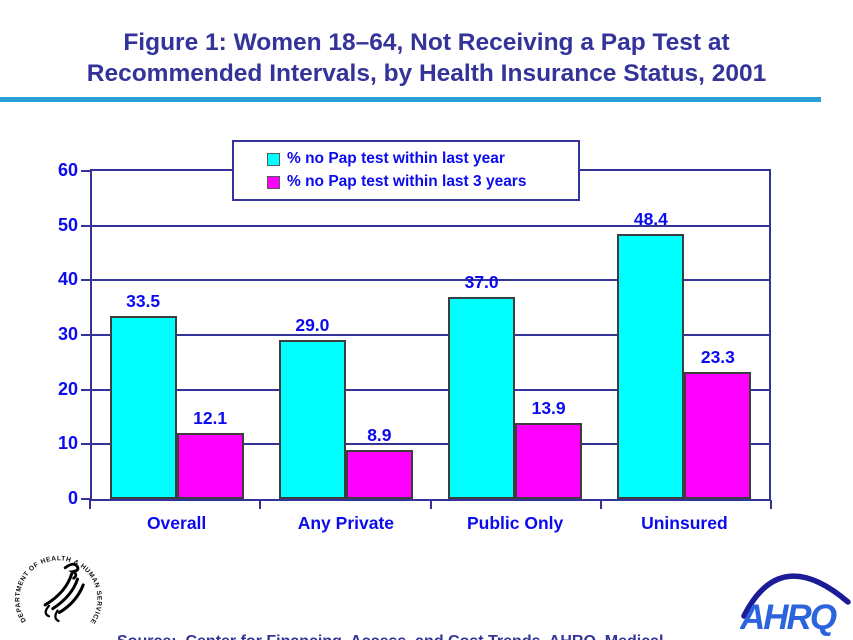 The height and width of the screenshot is (640, 853). Describe the element at coordinates (346, 523) in the screenshot. I see `x-category-label: Any Private` at that location.